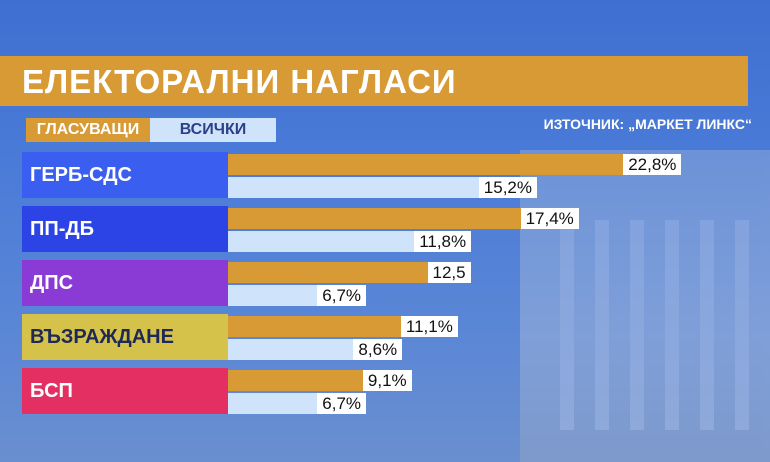 This screenshot has height=462, width=770. Describe the element at coordinates (125, 337) in the screenshot. I see `party-label: ВЪЗРАЖДАНЕ` at that location.